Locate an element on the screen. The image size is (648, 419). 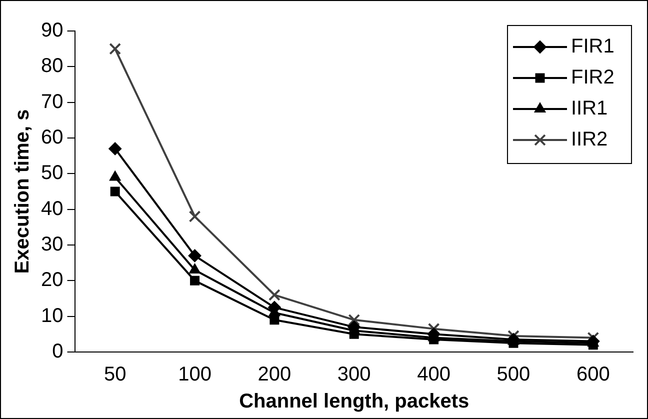
x-tick-label: 400 is located at coordinates (433, 375).